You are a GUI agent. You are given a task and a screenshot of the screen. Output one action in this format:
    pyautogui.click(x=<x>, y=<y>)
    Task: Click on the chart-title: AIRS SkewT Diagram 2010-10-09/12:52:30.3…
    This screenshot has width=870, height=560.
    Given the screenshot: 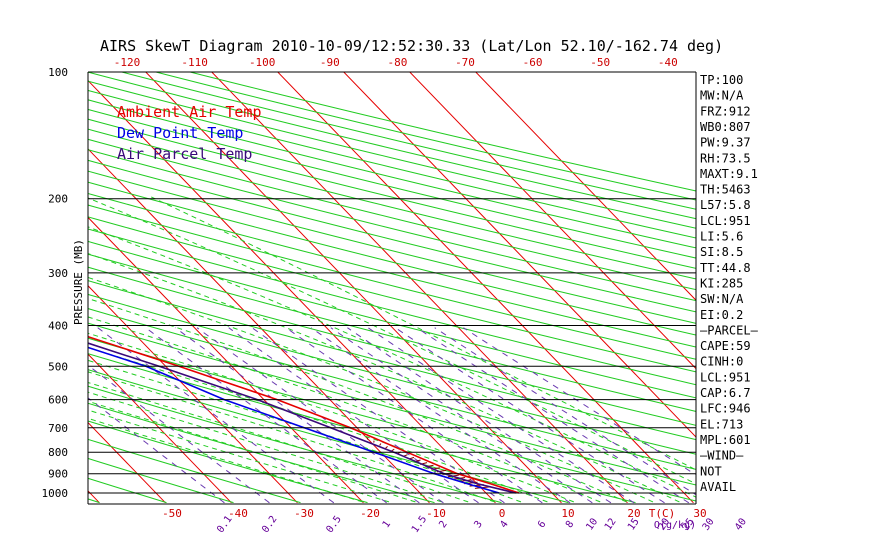 What is the action you would take?
    pyautogui.click(x=411, y=46)
    